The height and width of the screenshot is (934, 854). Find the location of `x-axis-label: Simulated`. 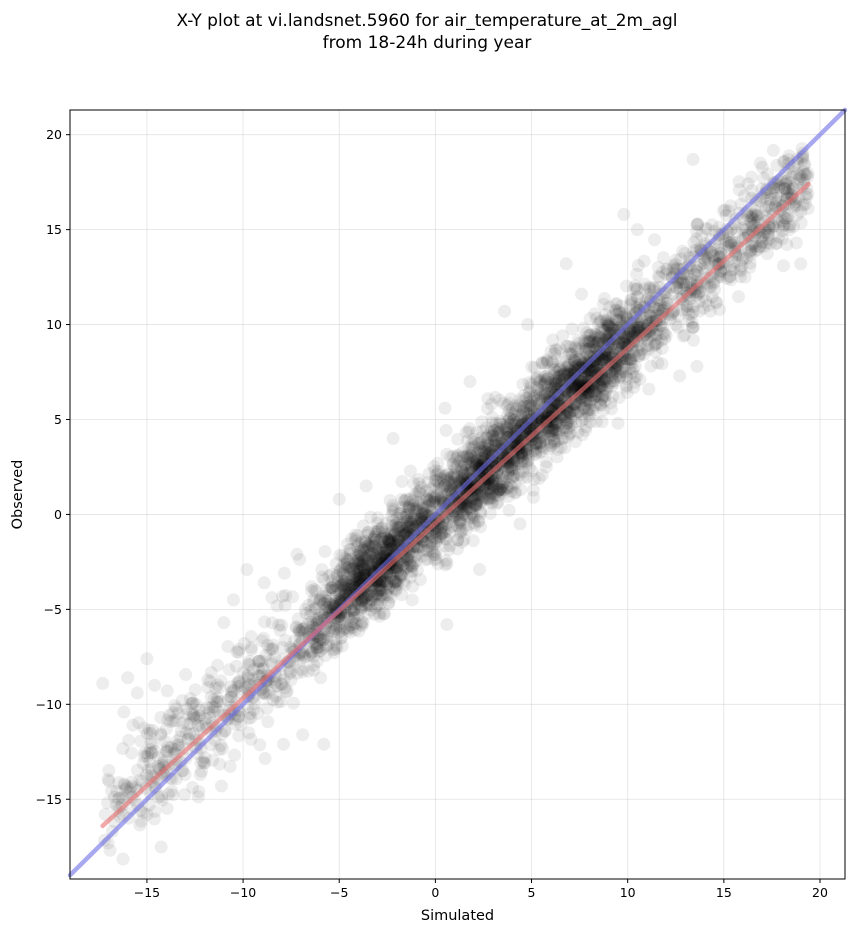

x-axis-label: Simulated is located at coordinates (457, 916).